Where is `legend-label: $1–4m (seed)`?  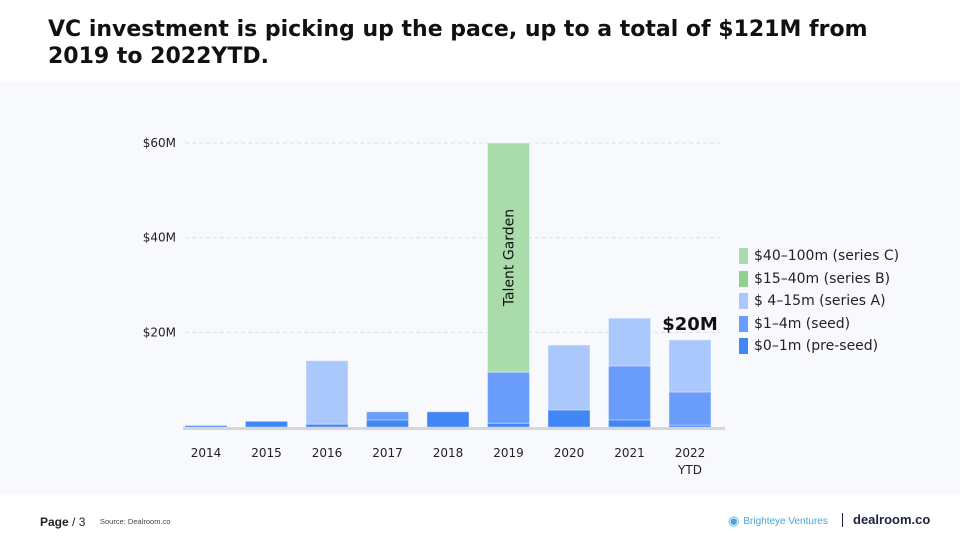
legend-label: $1–4m (seed) is located at coordinates (802, 323).